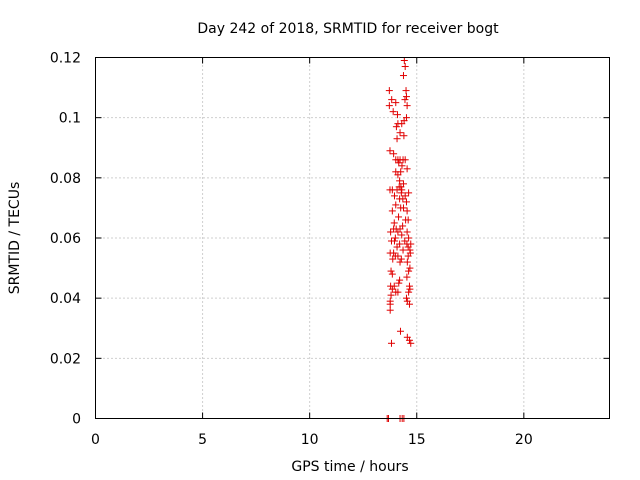  Describe the element at coordinates (65, 179) in the screenshot. I see `y-tick-label: 0.08` at that location.